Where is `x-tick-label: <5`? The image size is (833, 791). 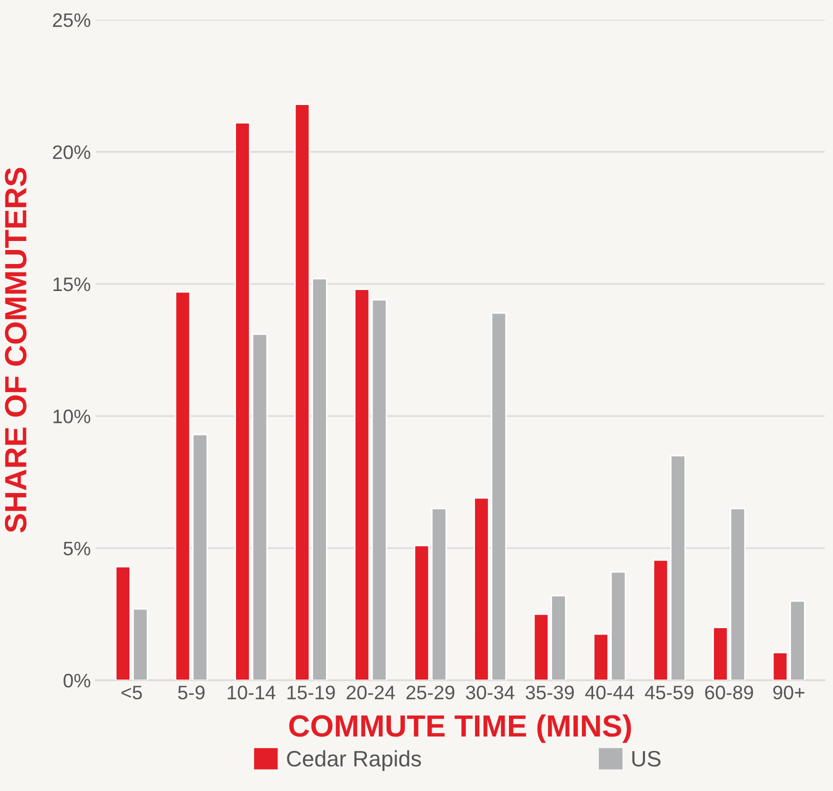
x-tick-label: <5 is located at coordinates (132, 693).